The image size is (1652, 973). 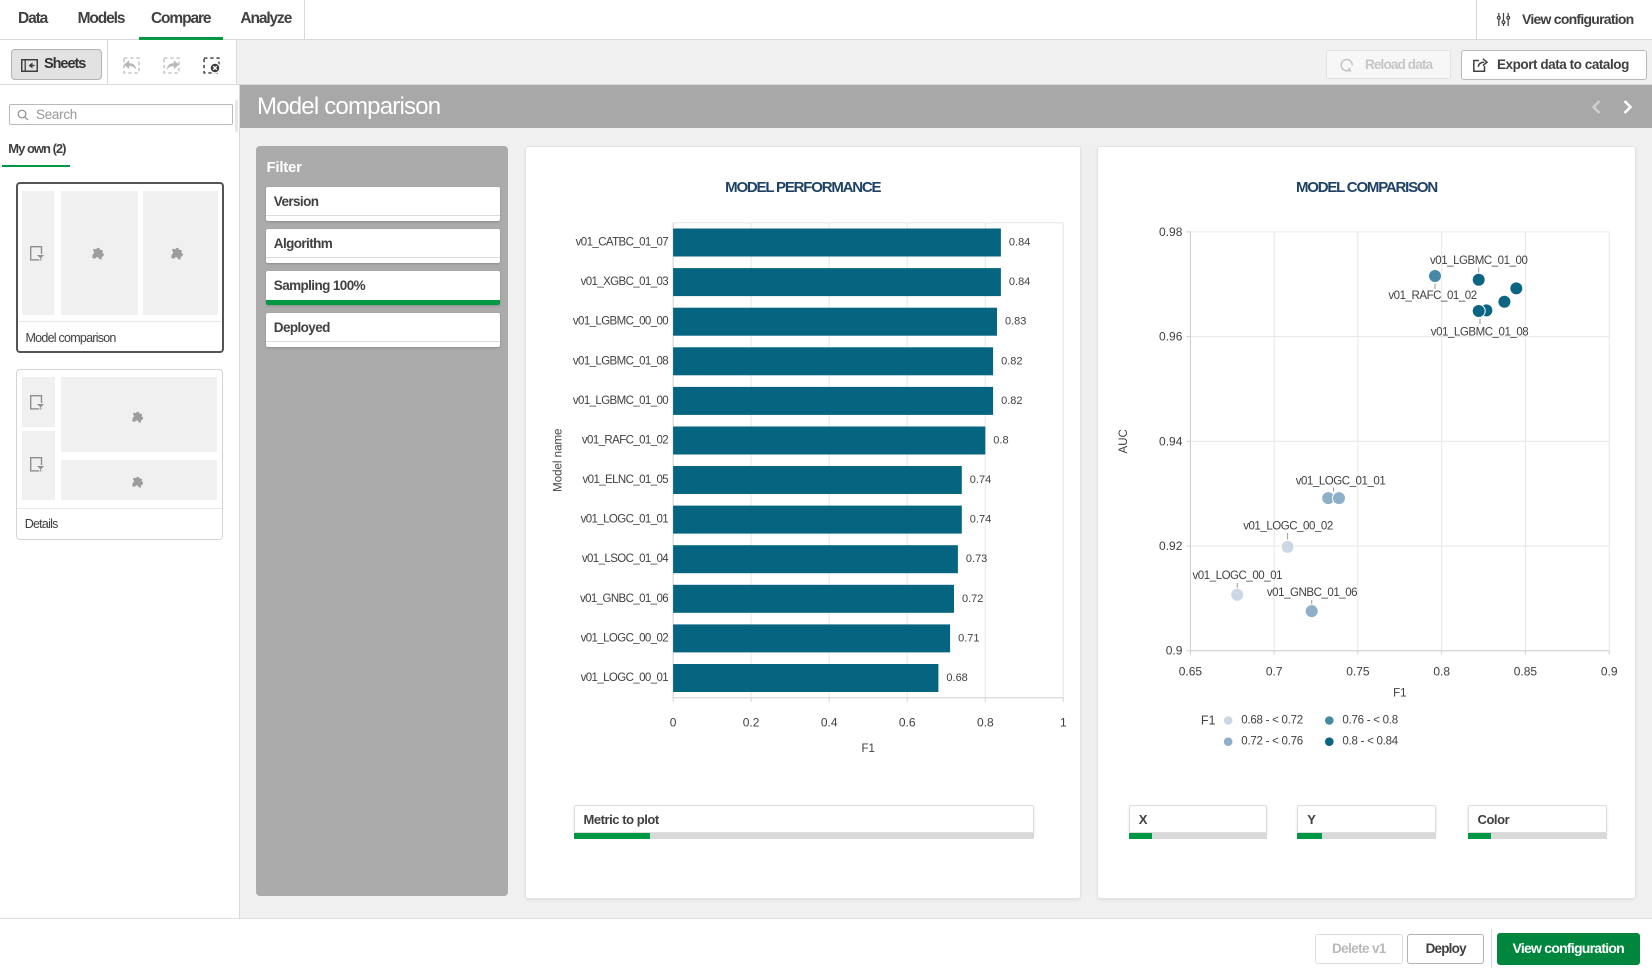 What do you see at coordinates (829, 723) in the screenshot?
I see `svg-text: 0.4` at bounding box center [829, 723].